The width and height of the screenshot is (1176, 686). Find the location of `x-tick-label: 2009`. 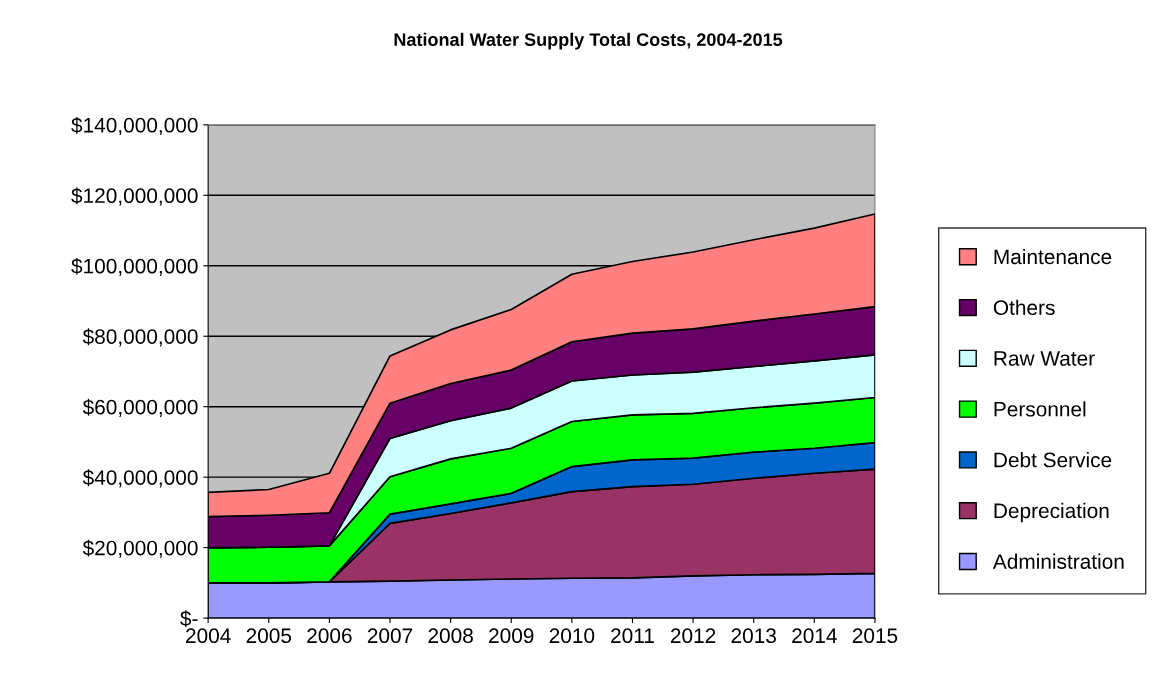

x-tick-label: 2009 is located at coordinates (511, 636).